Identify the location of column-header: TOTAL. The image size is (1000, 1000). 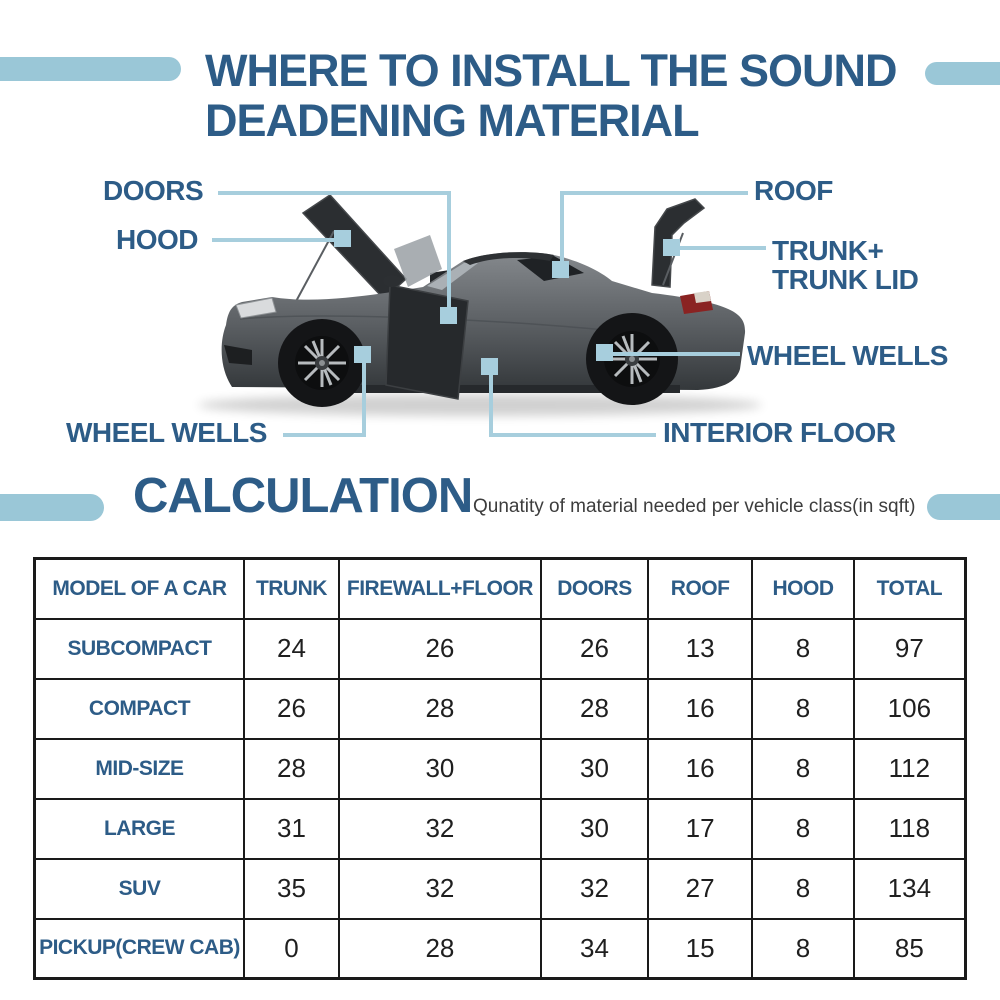
(909, 588).